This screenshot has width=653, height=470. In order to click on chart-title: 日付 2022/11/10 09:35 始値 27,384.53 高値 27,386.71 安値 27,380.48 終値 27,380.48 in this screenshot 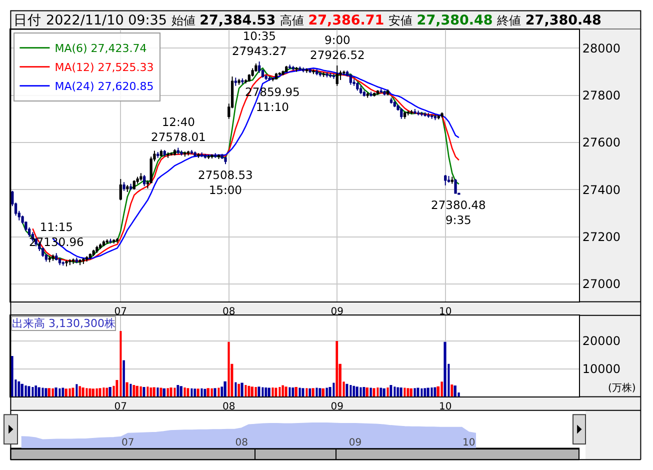, I will do `click(308, 20)`.